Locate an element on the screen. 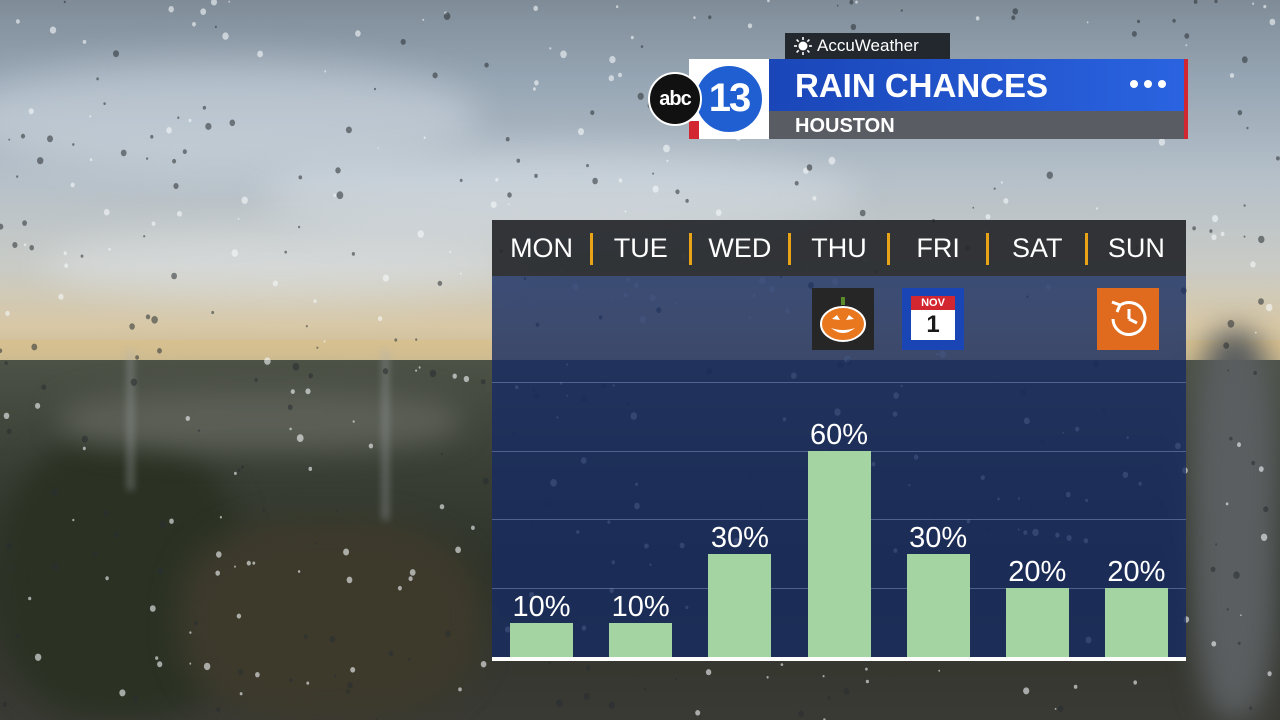 This screenshot has height=720, width=1280. location-name: HOUSTON is located at coordinates (845, 126).